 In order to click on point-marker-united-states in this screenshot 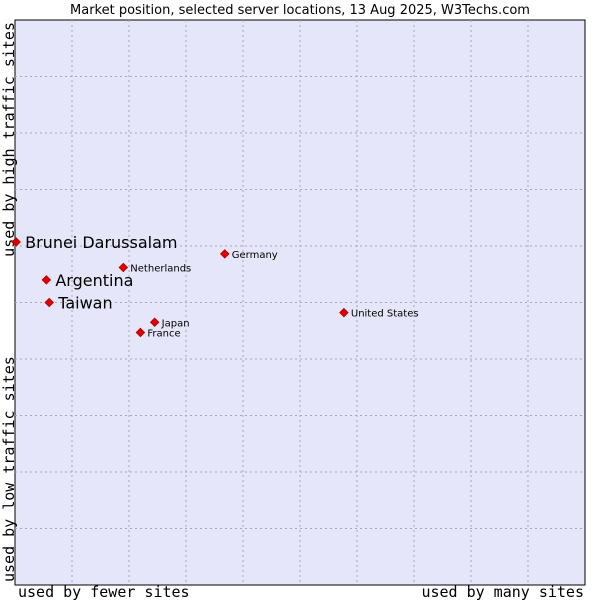, I will do `click(344, 312)`.